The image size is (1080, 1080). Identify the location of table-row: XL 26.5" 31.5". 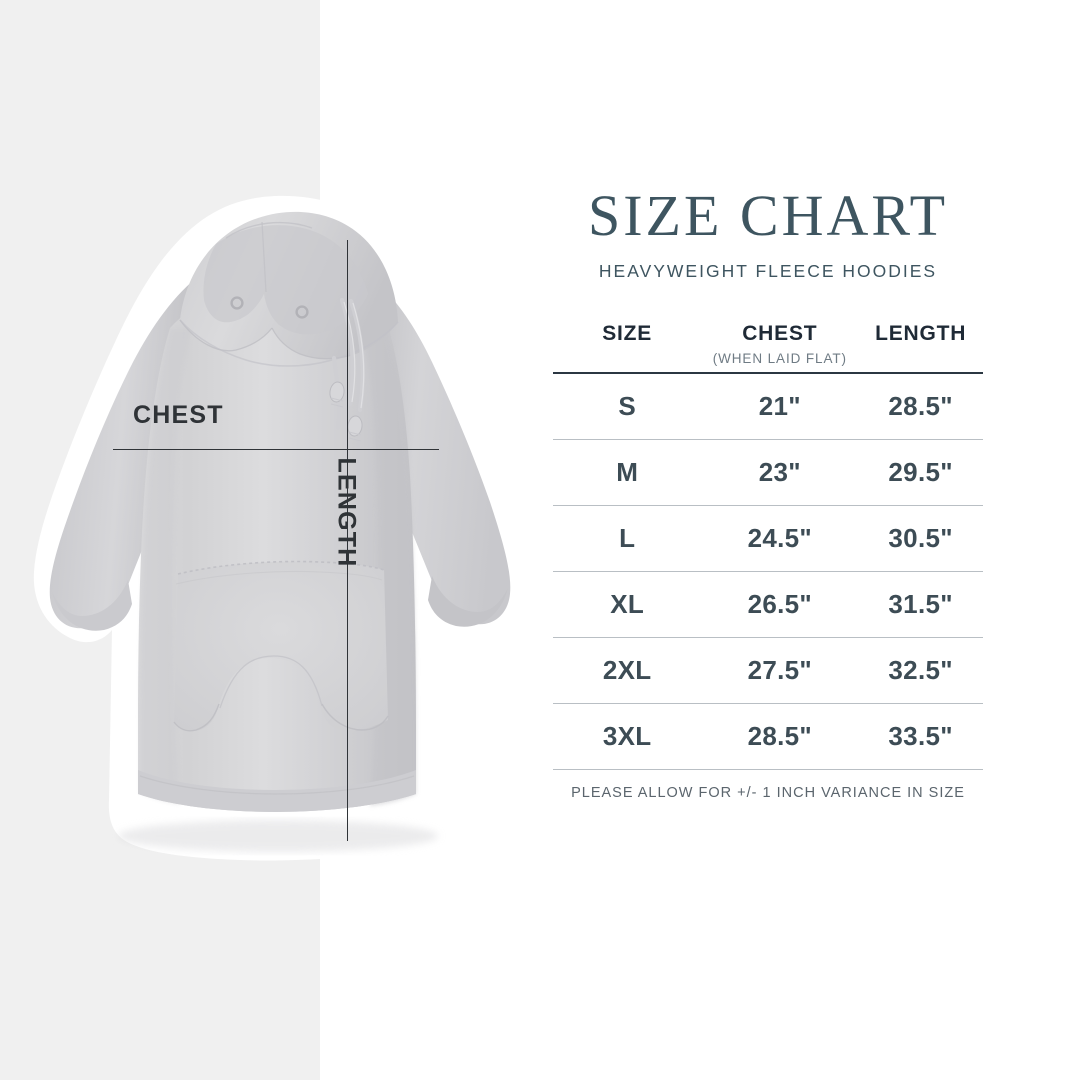
(768, 605).